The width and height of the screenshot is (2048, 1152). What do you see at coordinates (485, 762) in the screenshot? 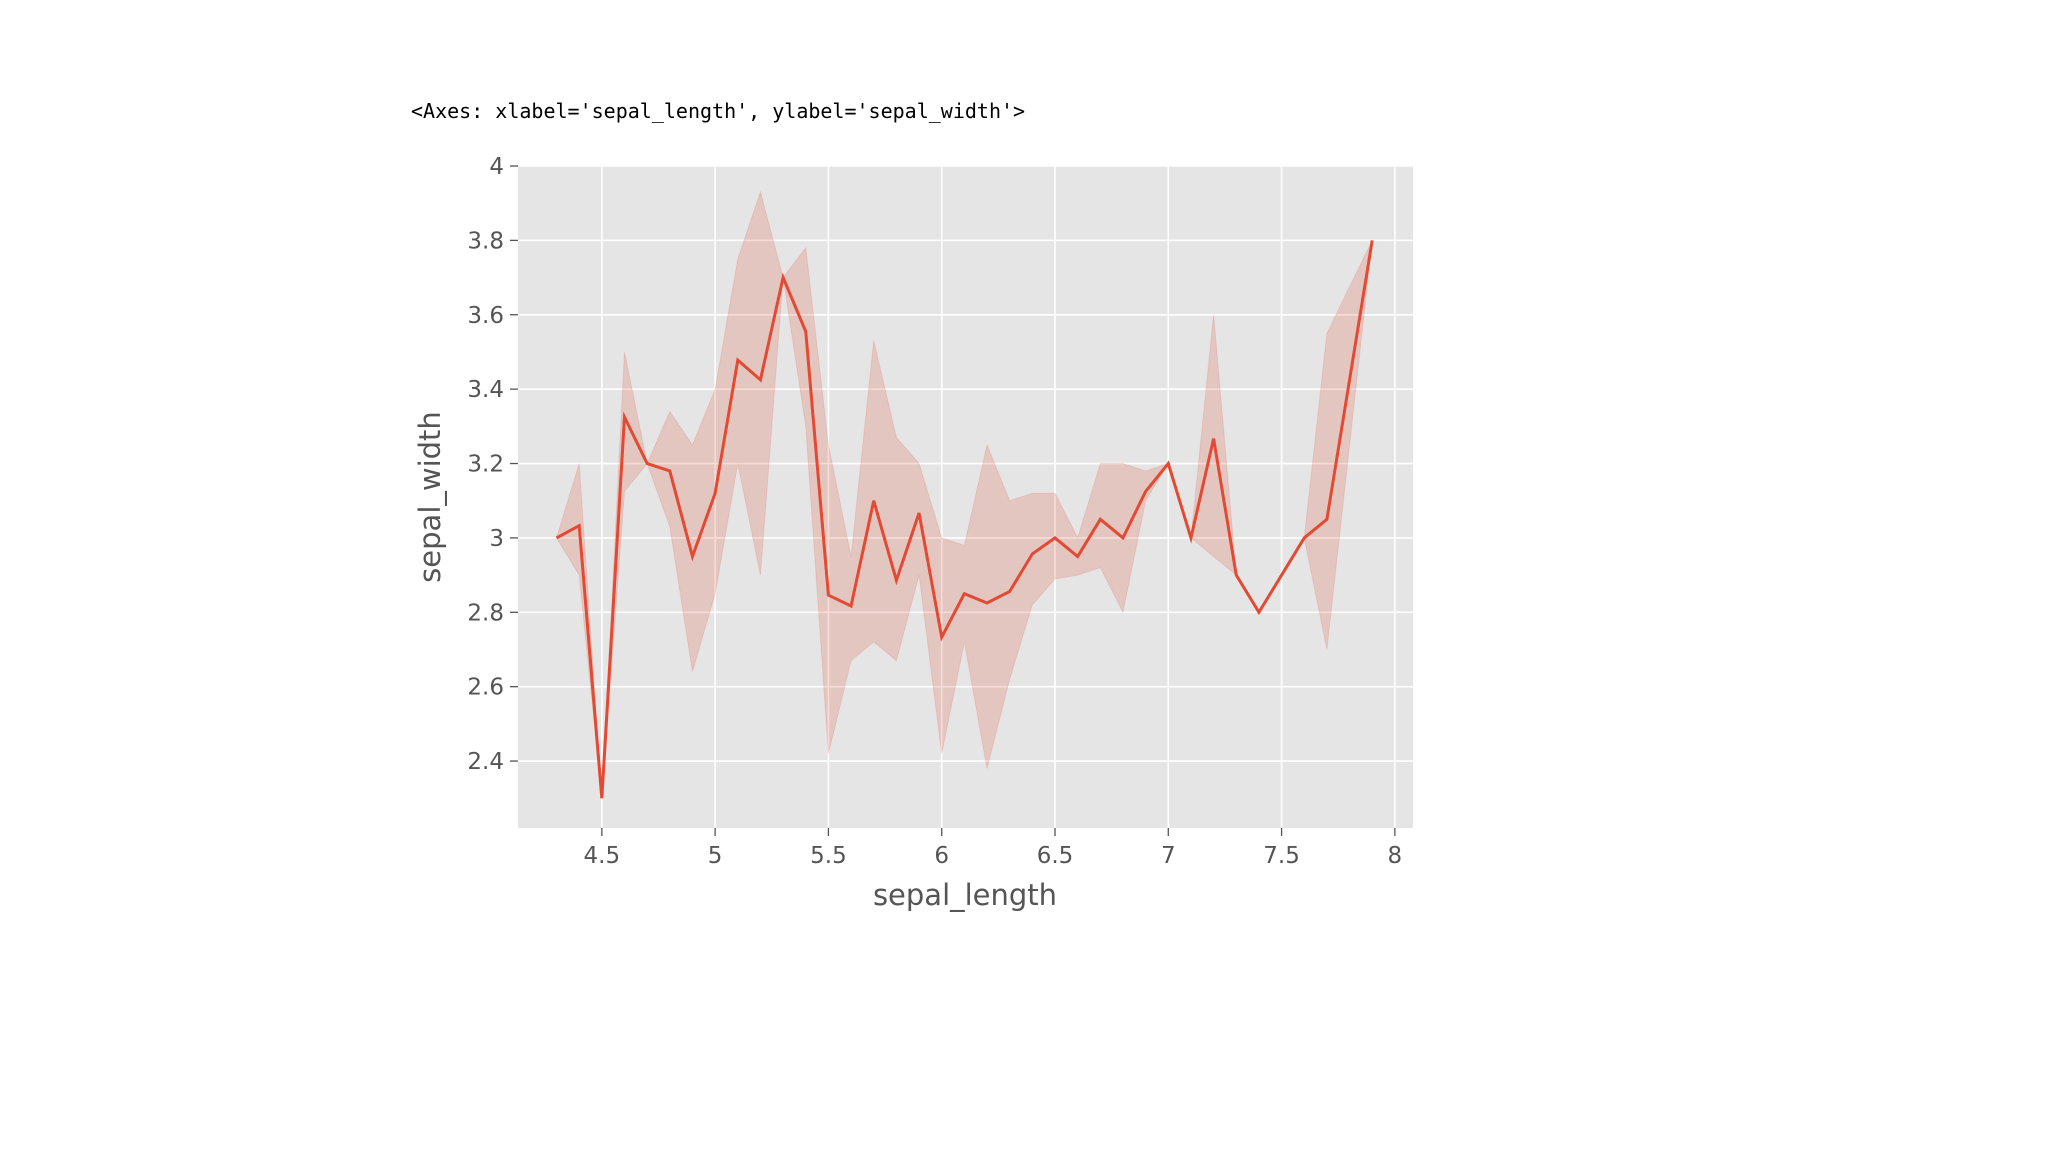
I see `y-tick-label: 2.4` at bounding box center [485, 762].